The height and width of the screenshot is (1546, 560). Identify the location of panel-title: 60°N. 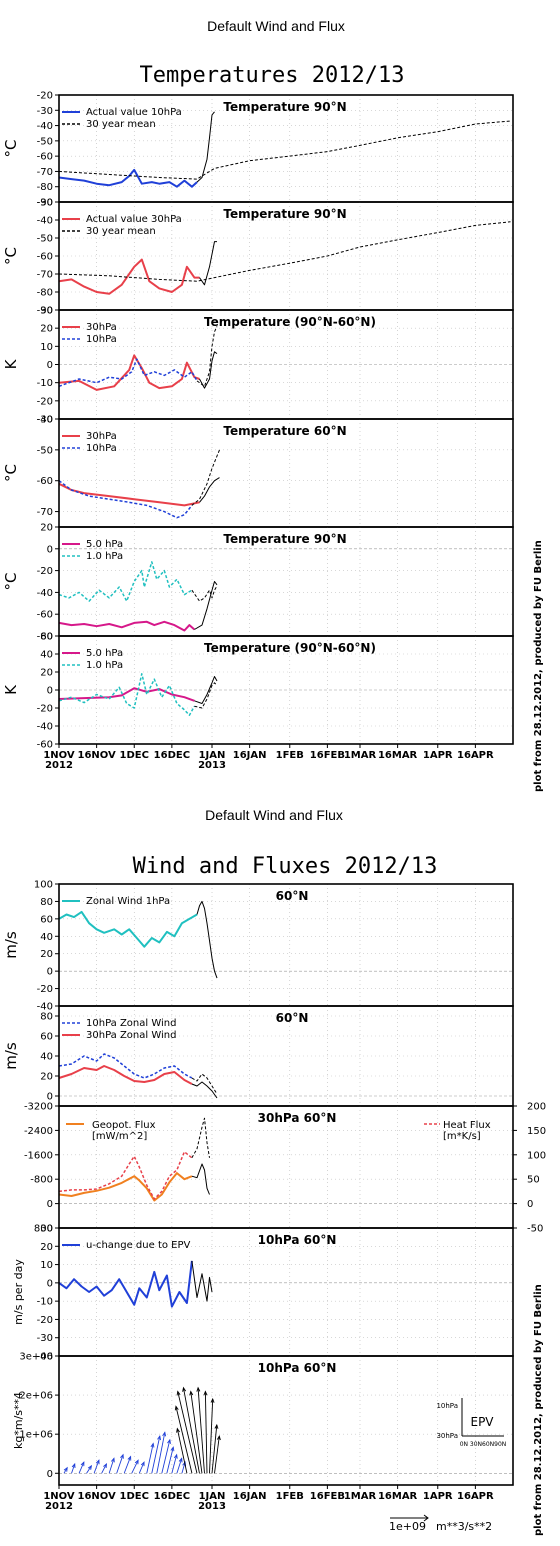
(292, 896).